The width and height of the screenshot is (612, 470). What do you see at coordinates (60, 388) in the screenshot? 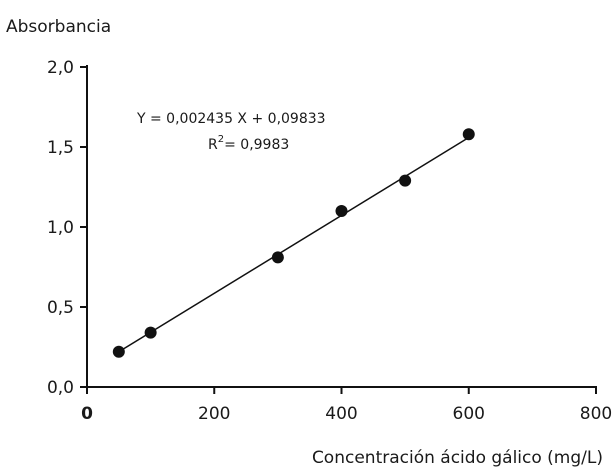
I see `y-tick-label: 0,0` at bounding box center [60, 388].